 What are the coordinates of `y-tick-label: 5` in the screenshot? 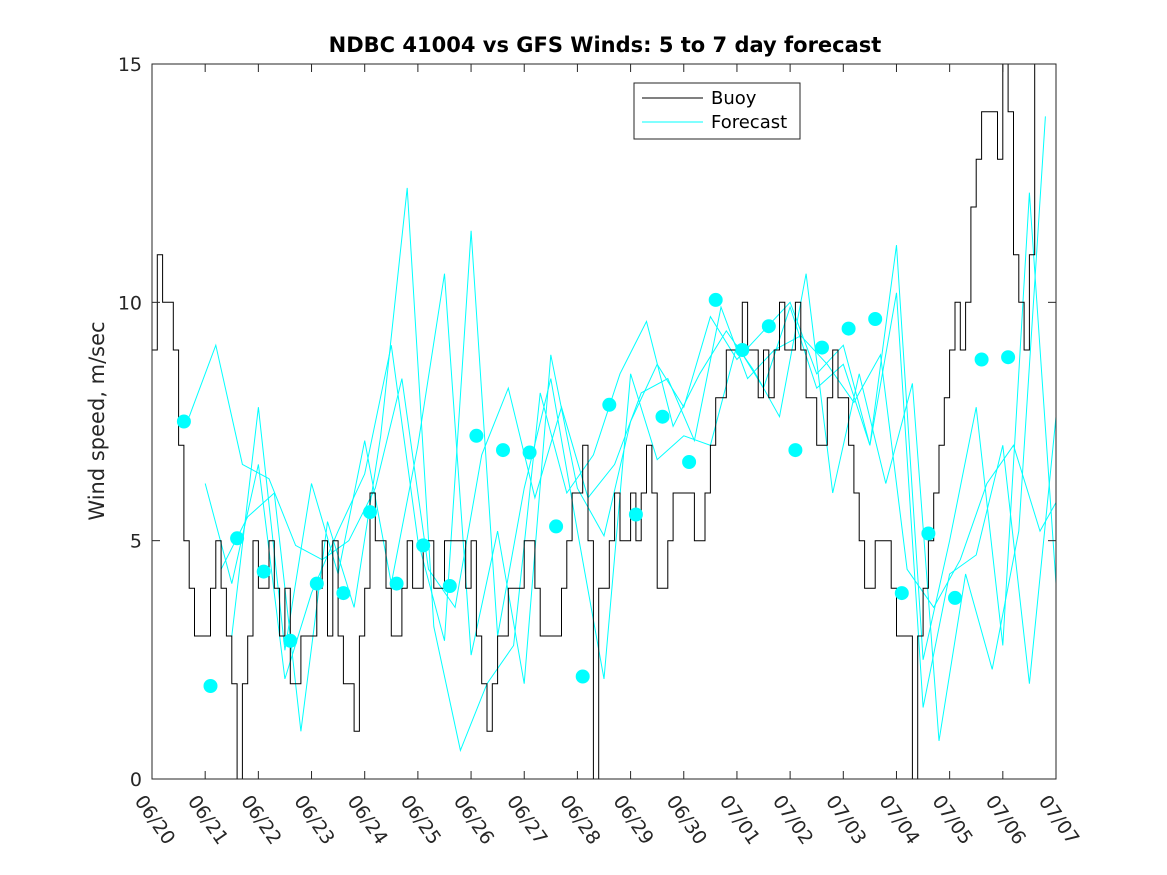 It's located at (136, 542).